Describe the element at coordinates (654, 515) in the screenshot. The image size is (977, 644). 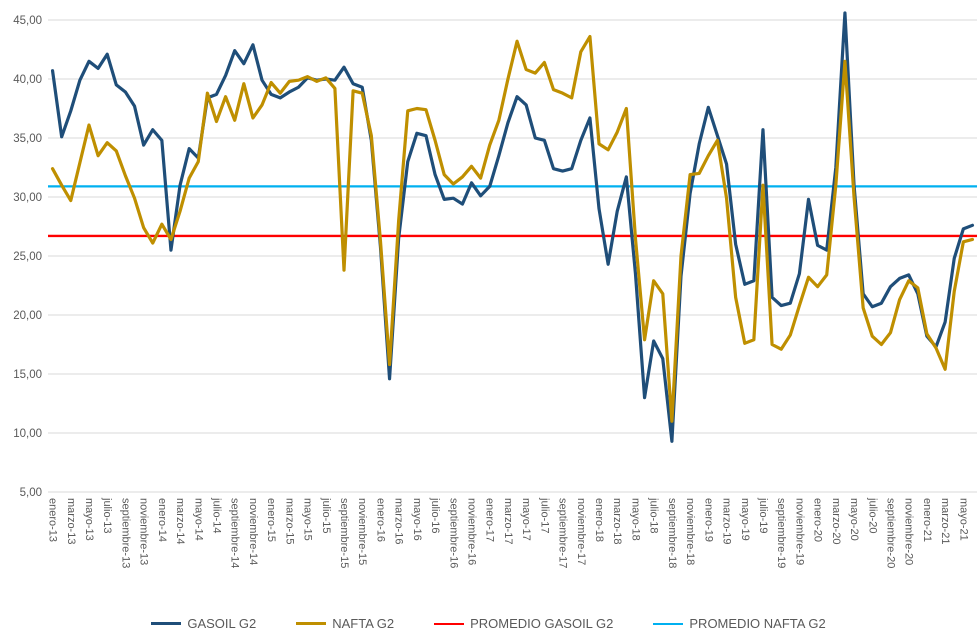
I see `x-axis-tick-label: julio-18` at that location.